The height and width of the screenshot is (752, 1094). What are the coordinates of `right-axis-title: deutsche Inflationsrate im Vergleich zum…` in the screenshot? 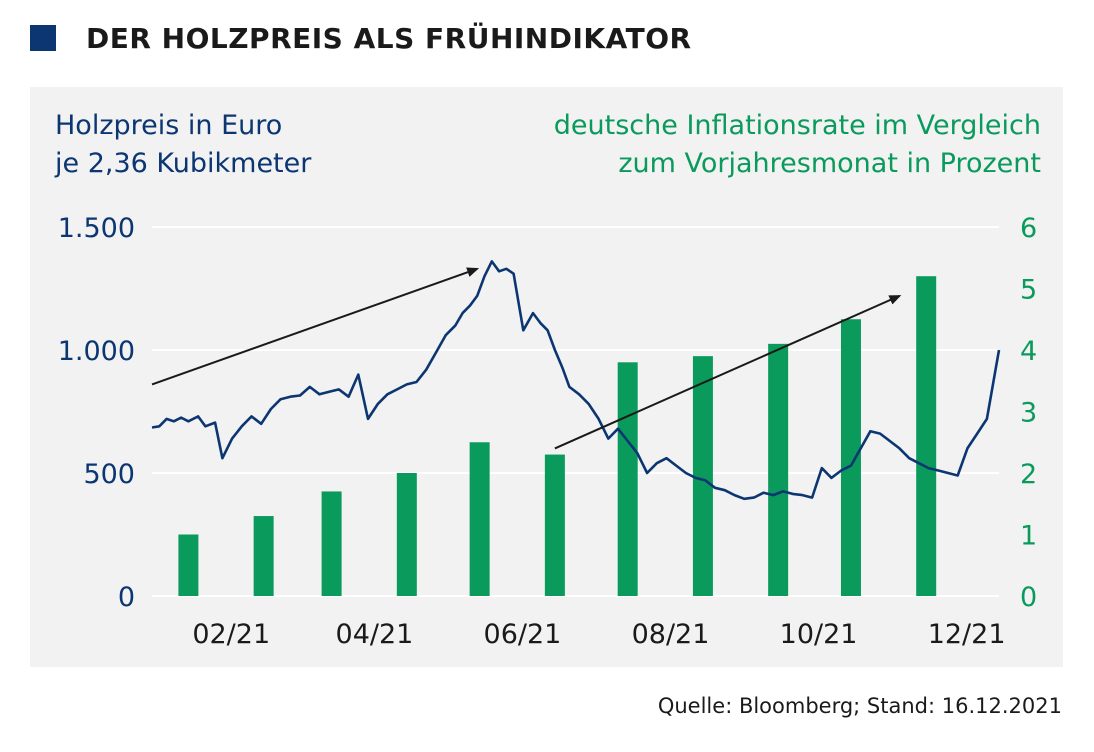 It's located at (797, 145).